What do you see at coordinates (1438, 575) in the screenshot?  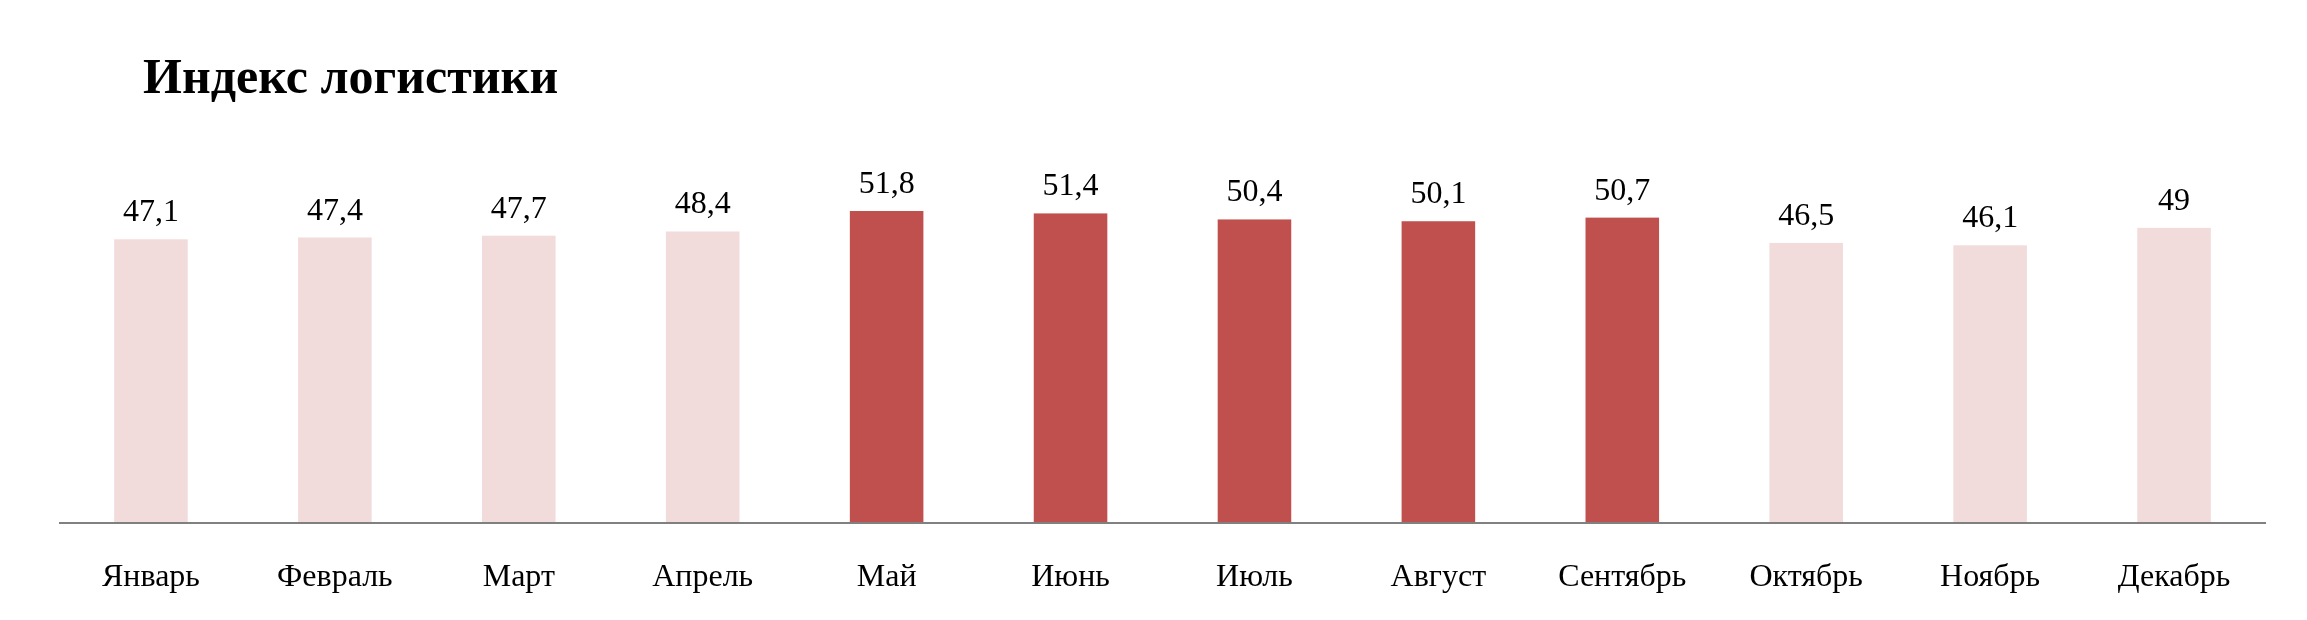 I see `x-tick-label: Август` at bounding box center [1438, 575].